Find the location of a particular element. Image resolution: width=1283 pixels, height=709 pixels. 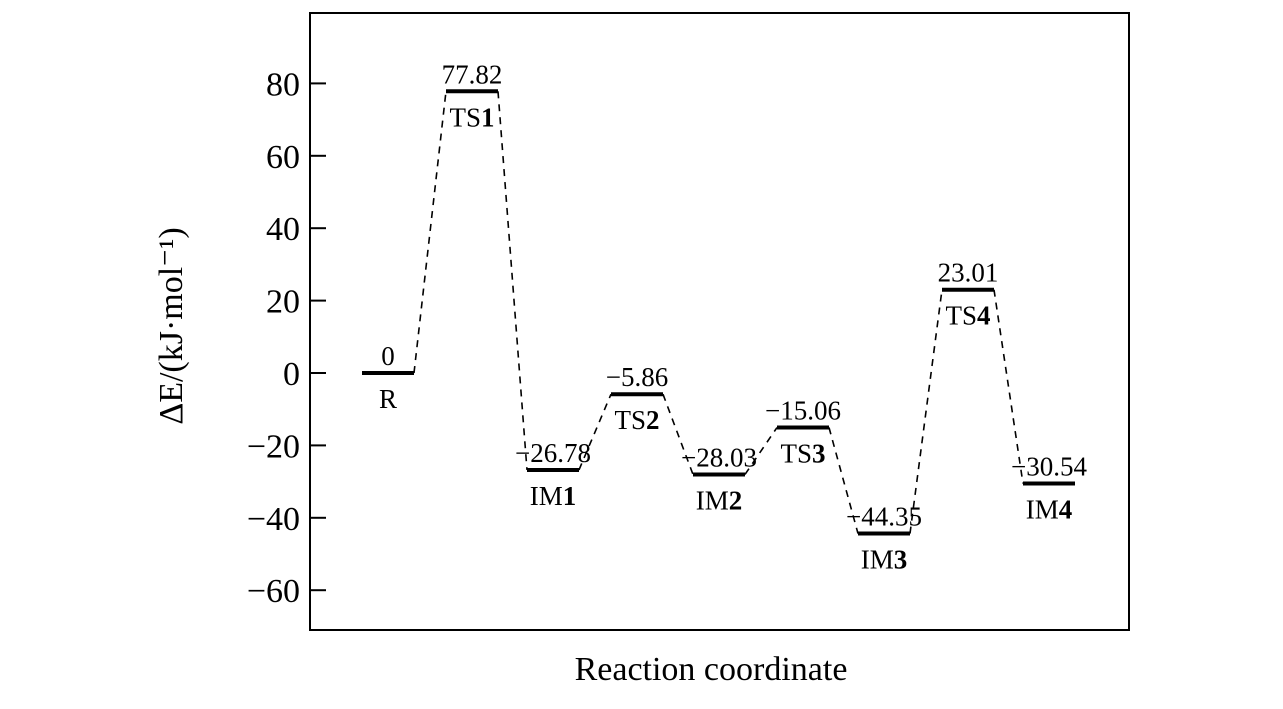

x-axis-title: Reaction coordinate is located at coordinates (711, 669).